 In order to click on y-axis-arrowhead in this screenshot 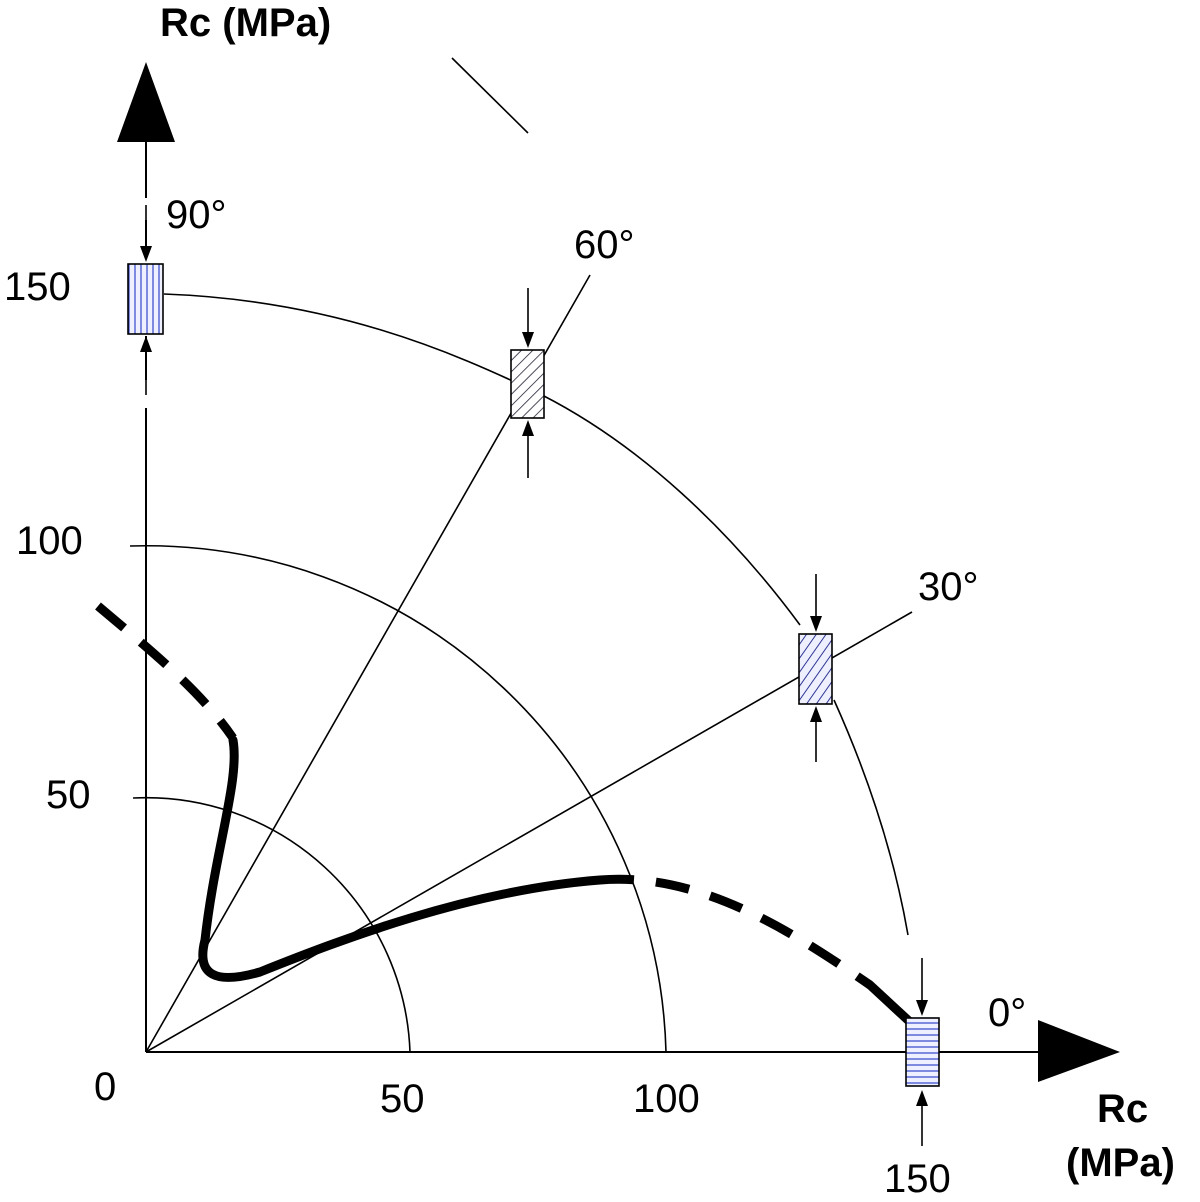, I will do `click(146, 102)`.